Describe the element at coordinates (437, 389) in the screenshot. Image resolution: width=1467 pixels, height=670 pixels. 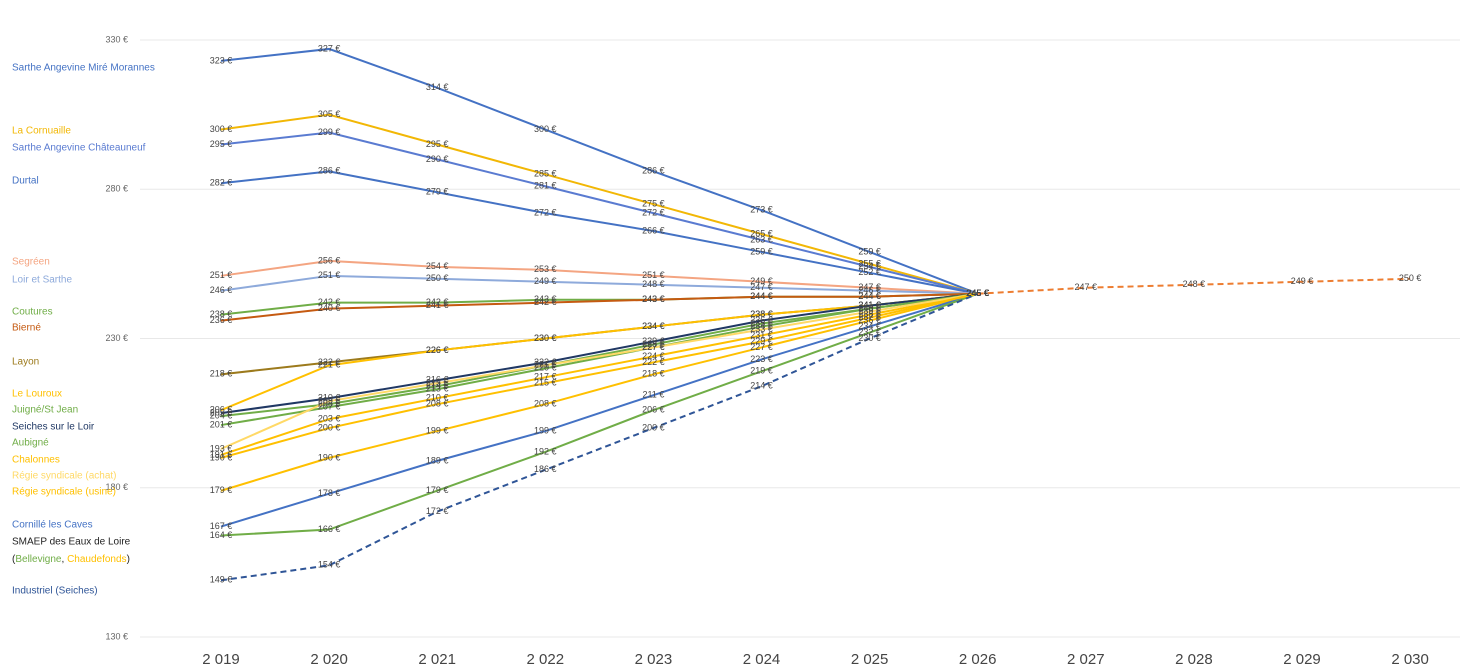
I see `data-label: 213 €` at that location.